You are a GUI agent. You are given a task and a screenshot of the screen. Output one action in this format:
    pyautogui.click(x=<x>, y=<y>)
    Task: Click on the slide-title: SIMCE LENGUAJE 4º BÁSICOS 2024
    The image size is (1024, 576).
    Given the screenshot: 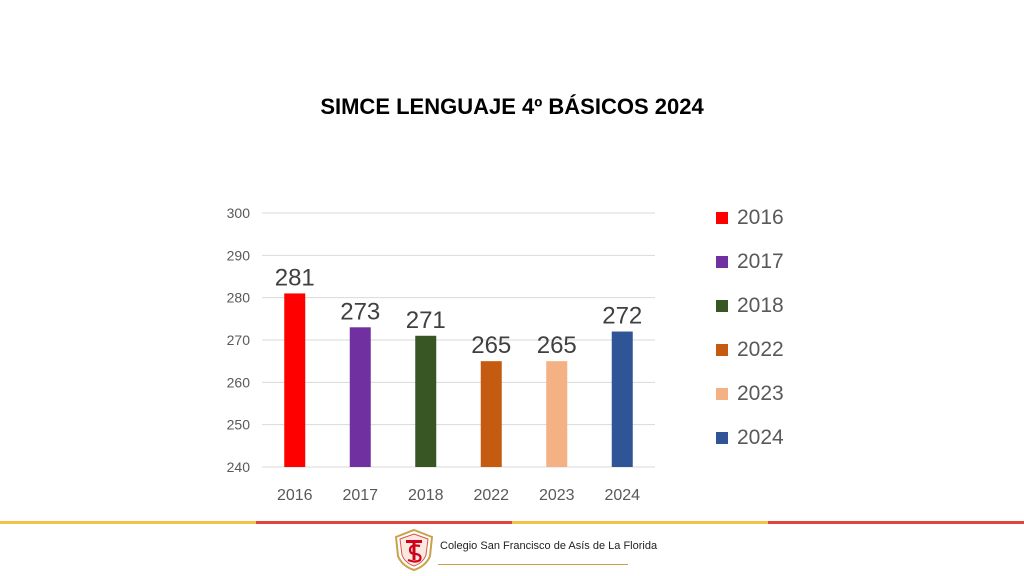 What is the action you would take?
    pyautogui.click(x=512, y=106)
    